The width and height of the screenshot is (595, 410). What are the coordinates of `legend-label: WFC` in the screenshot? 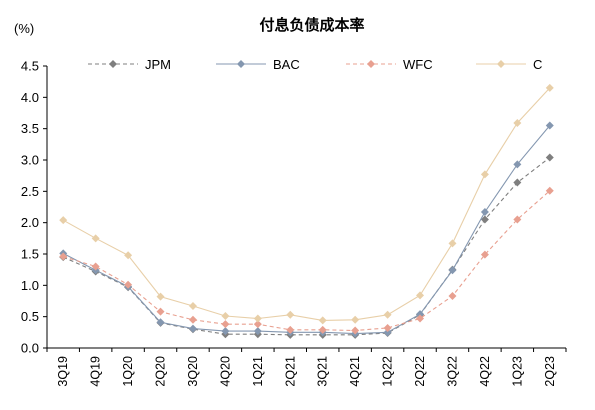 It's located at (418, 64).